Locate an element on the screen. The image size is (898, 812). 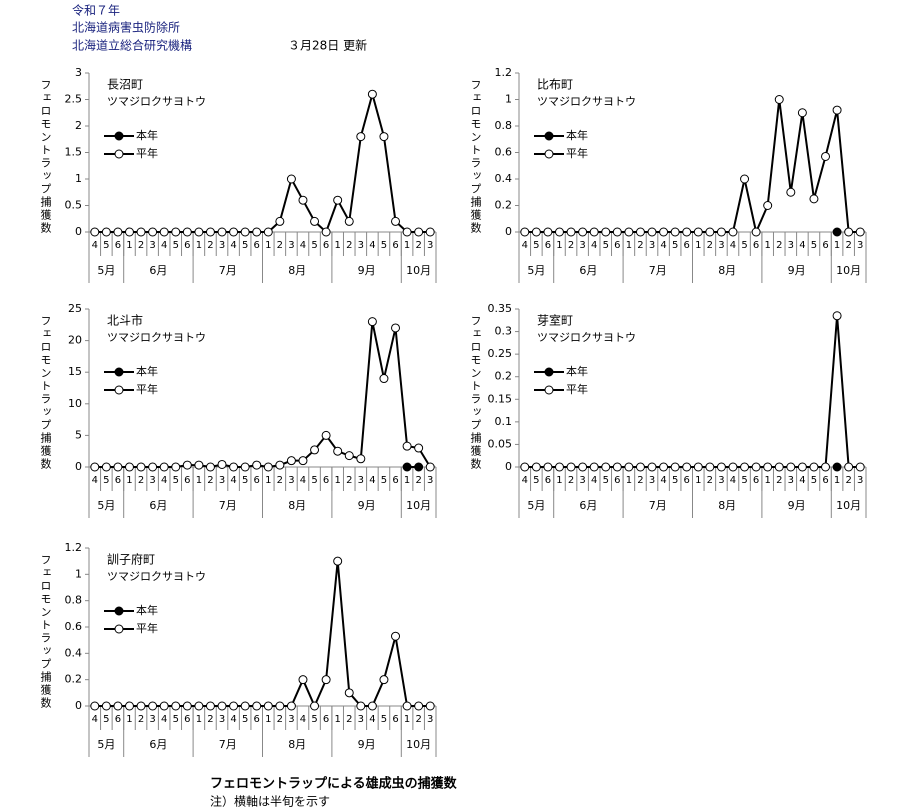
y-tick-label: 0.35 is located at coordinates (500, 308).